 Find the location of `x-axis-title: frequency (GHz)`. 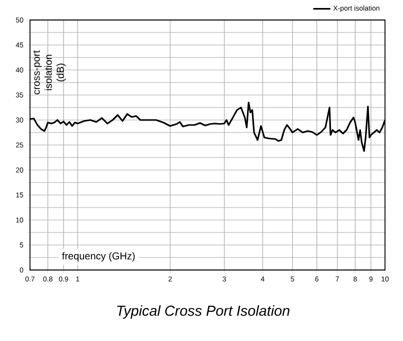

x-axis-title: frequency (GHz) is located at coordinates (98, 257).